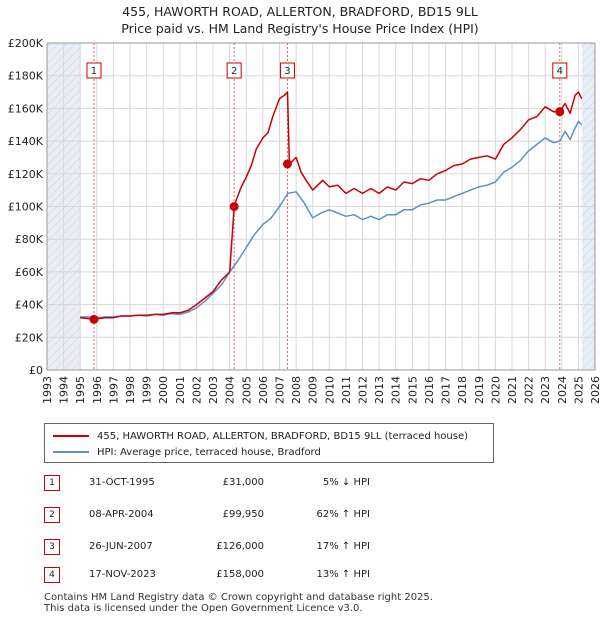 This screenshot has height=620, width=600. Describe the element at coordinates (29, 337) in the screenshot. I see `y-tick-label: £20K` at that location.